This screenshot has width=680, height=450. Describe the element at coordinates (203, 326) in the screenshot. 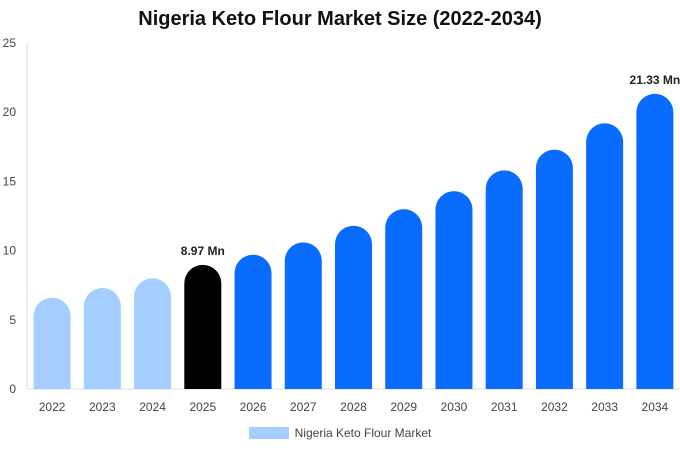

I see `bar-2025` at that location.